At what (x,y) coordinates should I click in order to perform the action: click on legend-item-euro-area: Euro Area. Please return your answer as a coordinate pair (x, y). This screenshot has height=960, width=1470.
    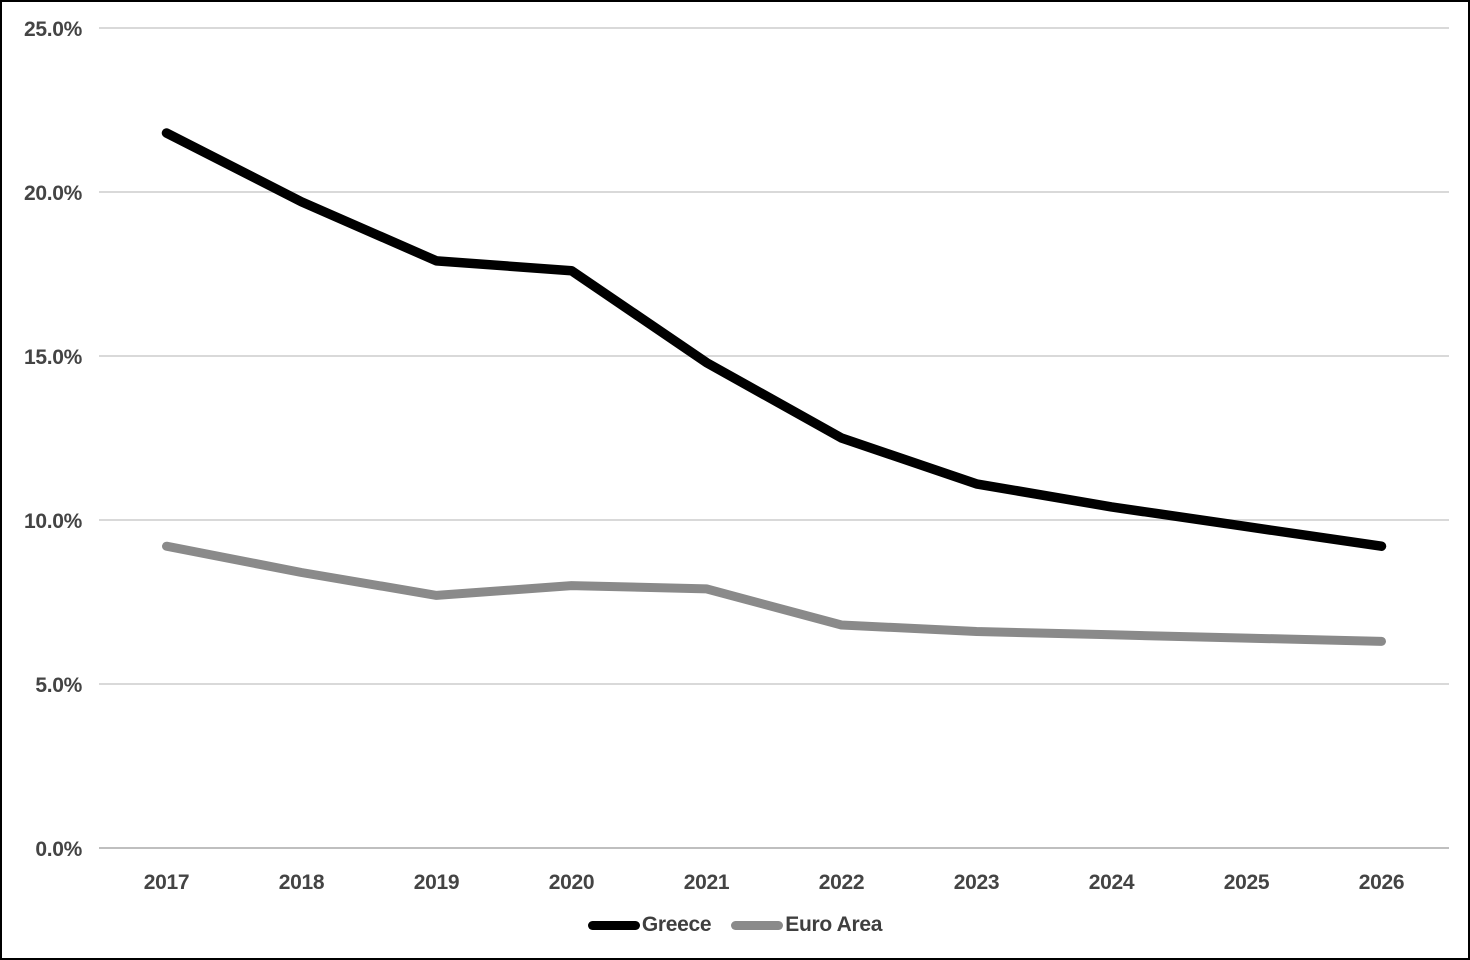
    Looking at the image, I should click on (806, 925).